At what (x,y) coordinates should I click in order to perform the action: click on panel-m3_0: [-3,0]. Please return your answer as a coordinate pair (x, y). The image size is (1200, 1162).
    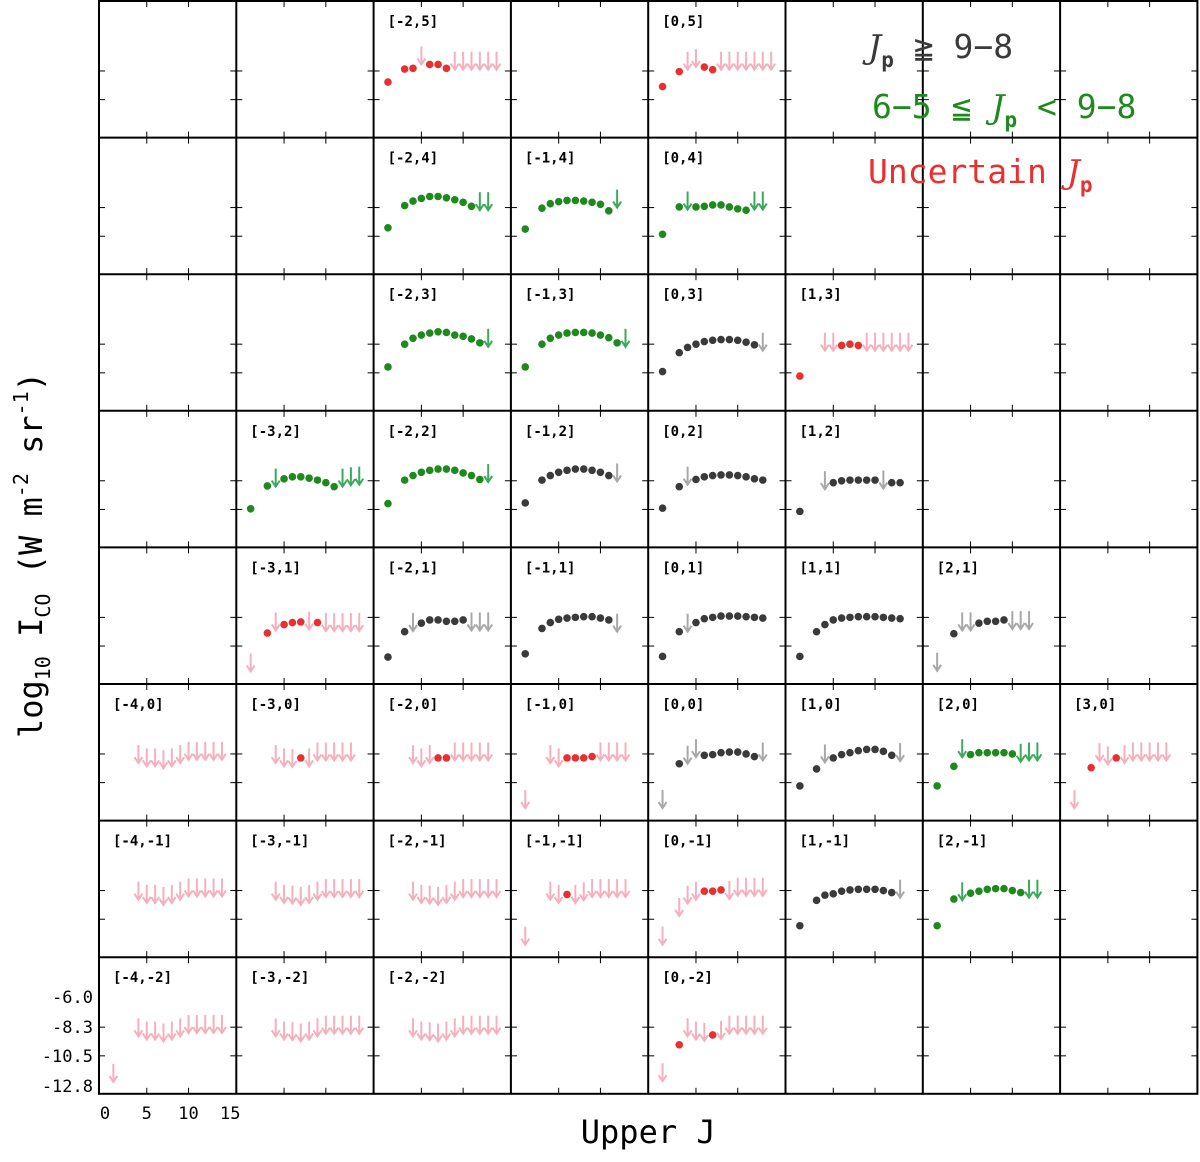
    Looking at the image, I should click on (303, 733).